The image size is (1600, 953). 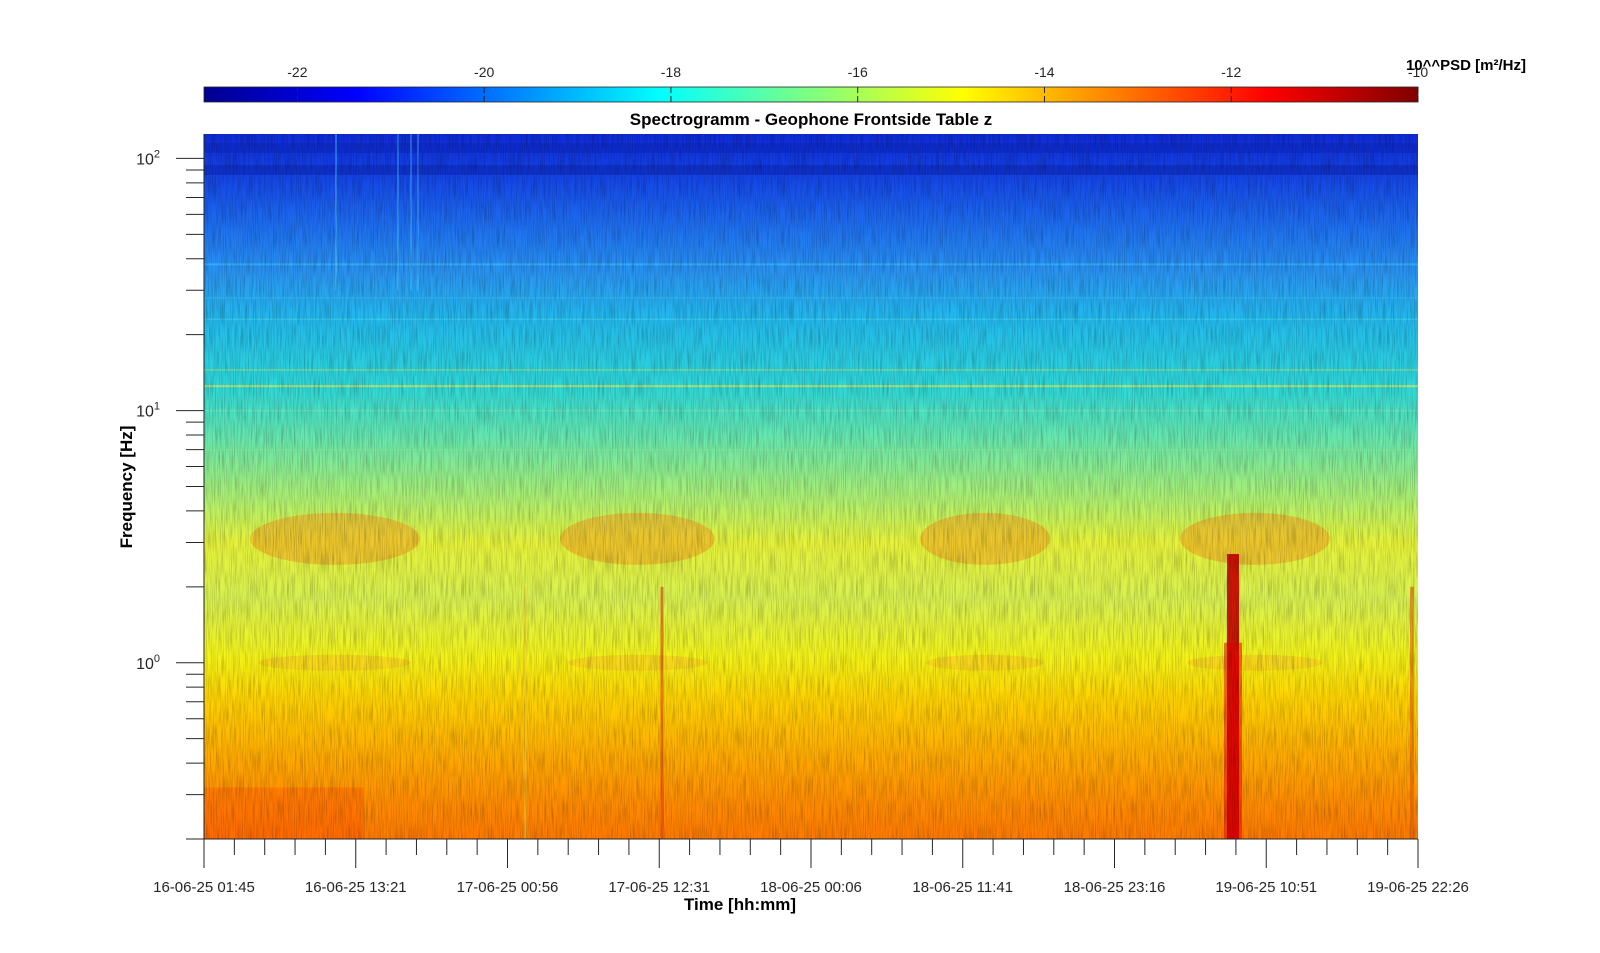 What do you see at coordinates (148, 158) in the screenshot?
I see `y-tick-label: 10²` at bounding box center [148, 158].